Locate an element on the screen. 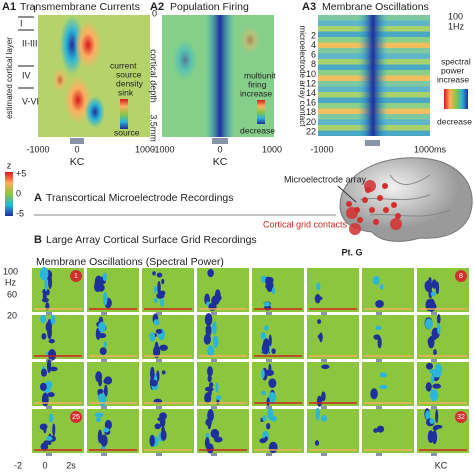 The image size is (474, 475). colorbar-label: density is located at coordinates (130, 83).